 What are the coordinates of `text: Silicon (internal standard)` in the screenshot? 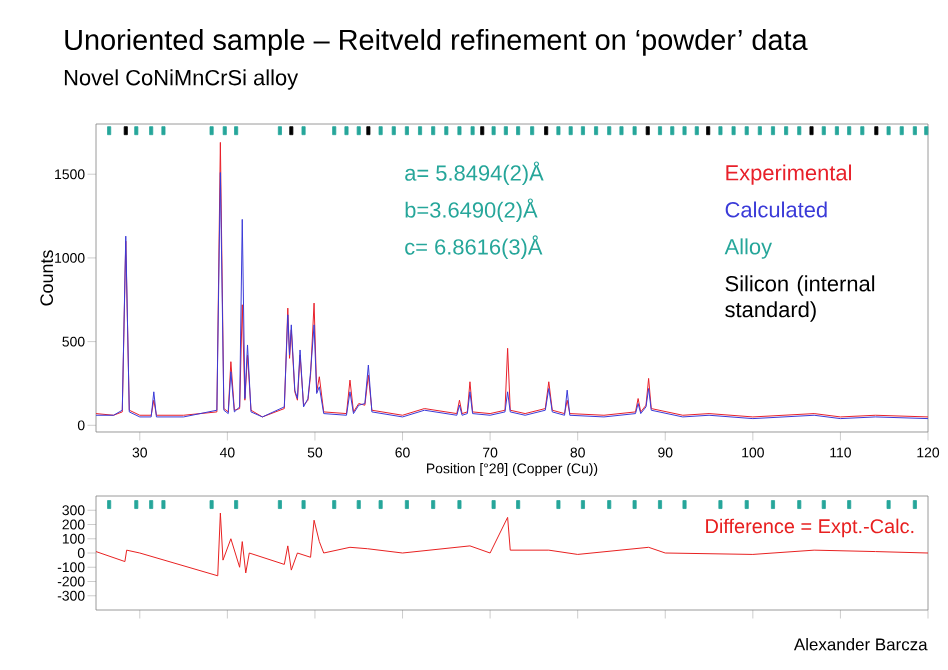 It's located at (800, 298).